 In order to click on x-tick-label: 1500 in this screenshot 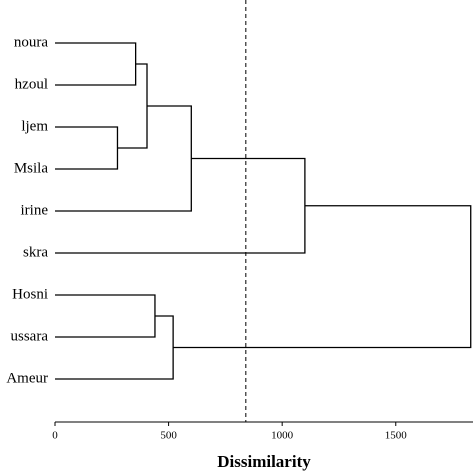, I will do `click(396, 436)`.